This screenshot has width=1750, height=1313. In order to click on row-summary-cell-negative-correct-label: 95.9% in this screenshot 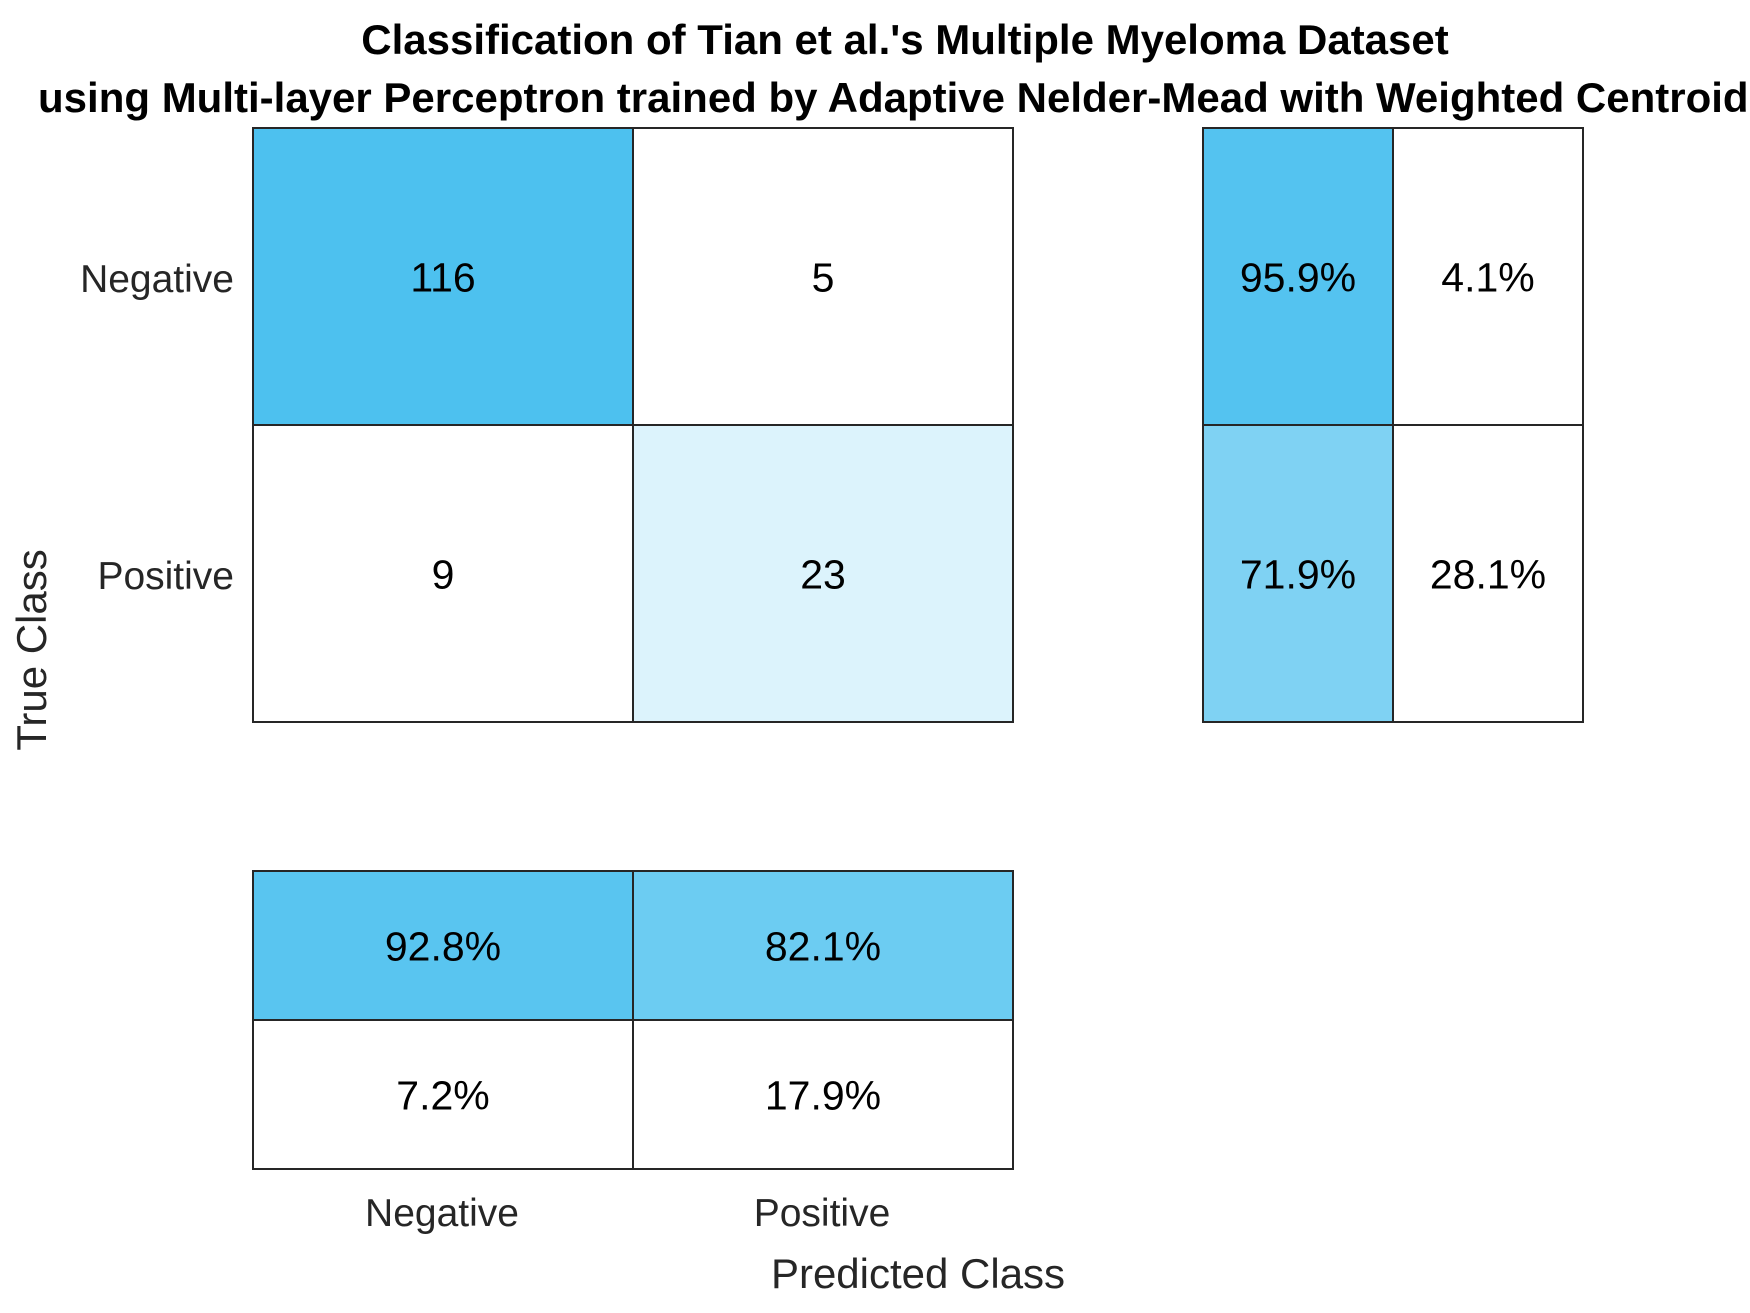, I will do `click(1298, 278)`.